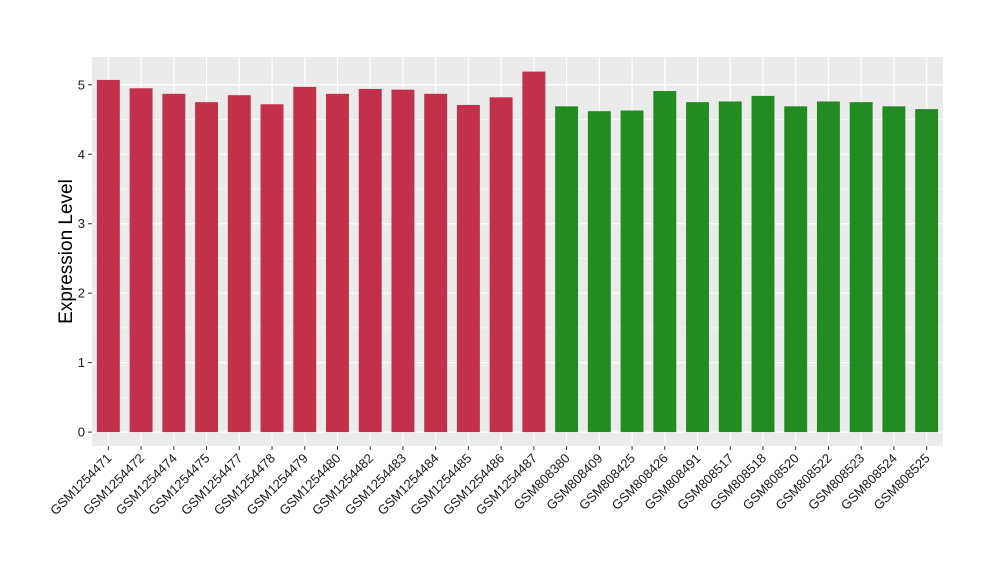 The height and width of the screenshot is (580, 1000). I want to click on y-tick-label: 2, so click(81, 293).